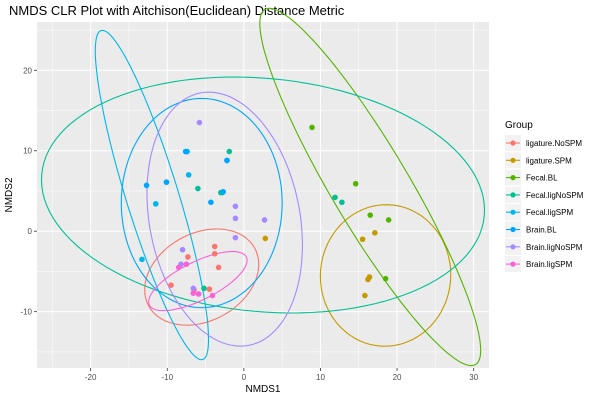 The width and height of the screenshot is (600, 400). I want to click on x-tick-label: -20, so click(91, 377).